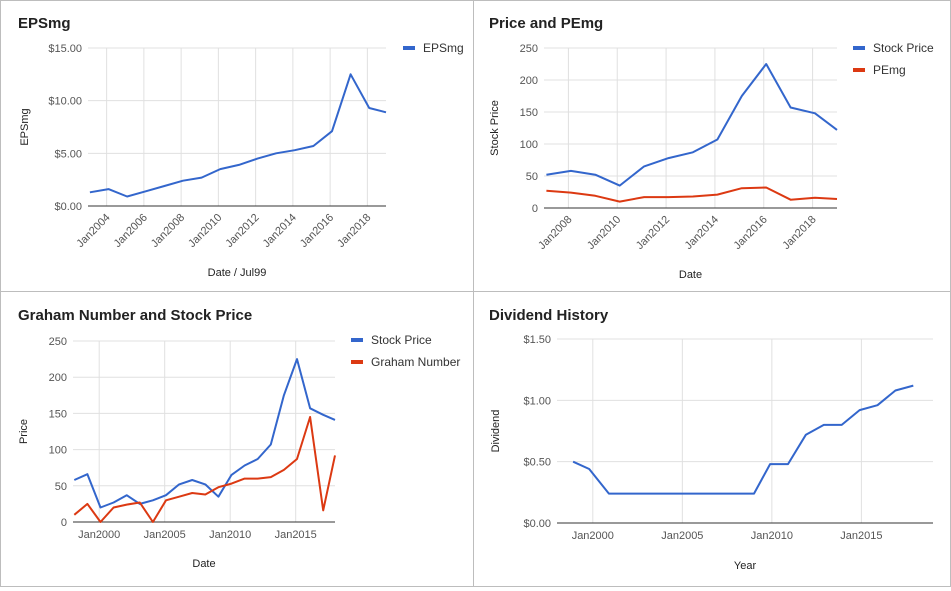 The height and width of the screenshot is (591, 951). Describe the element at coordinates (889, 70) in the screenshot. I see `pe-legend-label-1: PEmg` at that location.